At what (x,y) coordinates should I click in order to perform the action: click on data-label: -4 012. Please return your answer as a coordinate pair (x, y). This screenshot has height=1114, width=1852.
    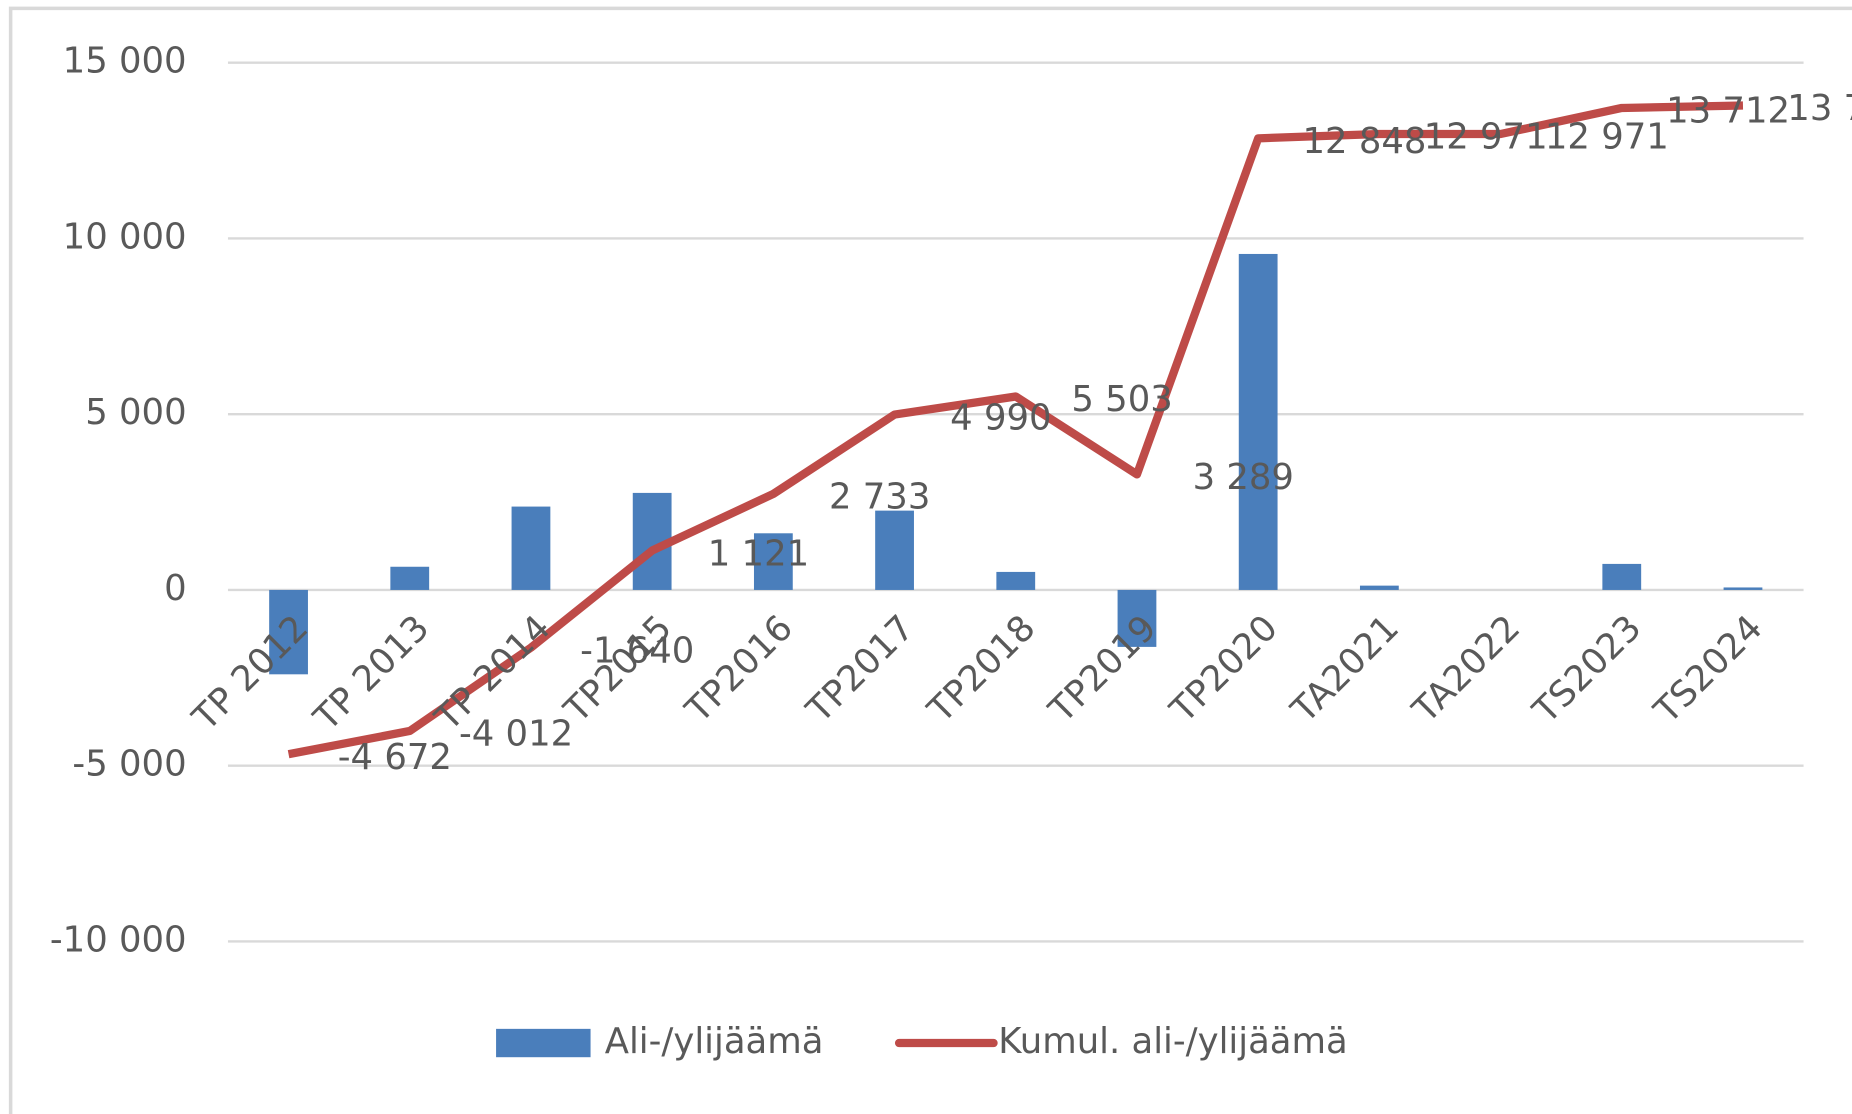
    Looking at the image, I should click on (516, 734).